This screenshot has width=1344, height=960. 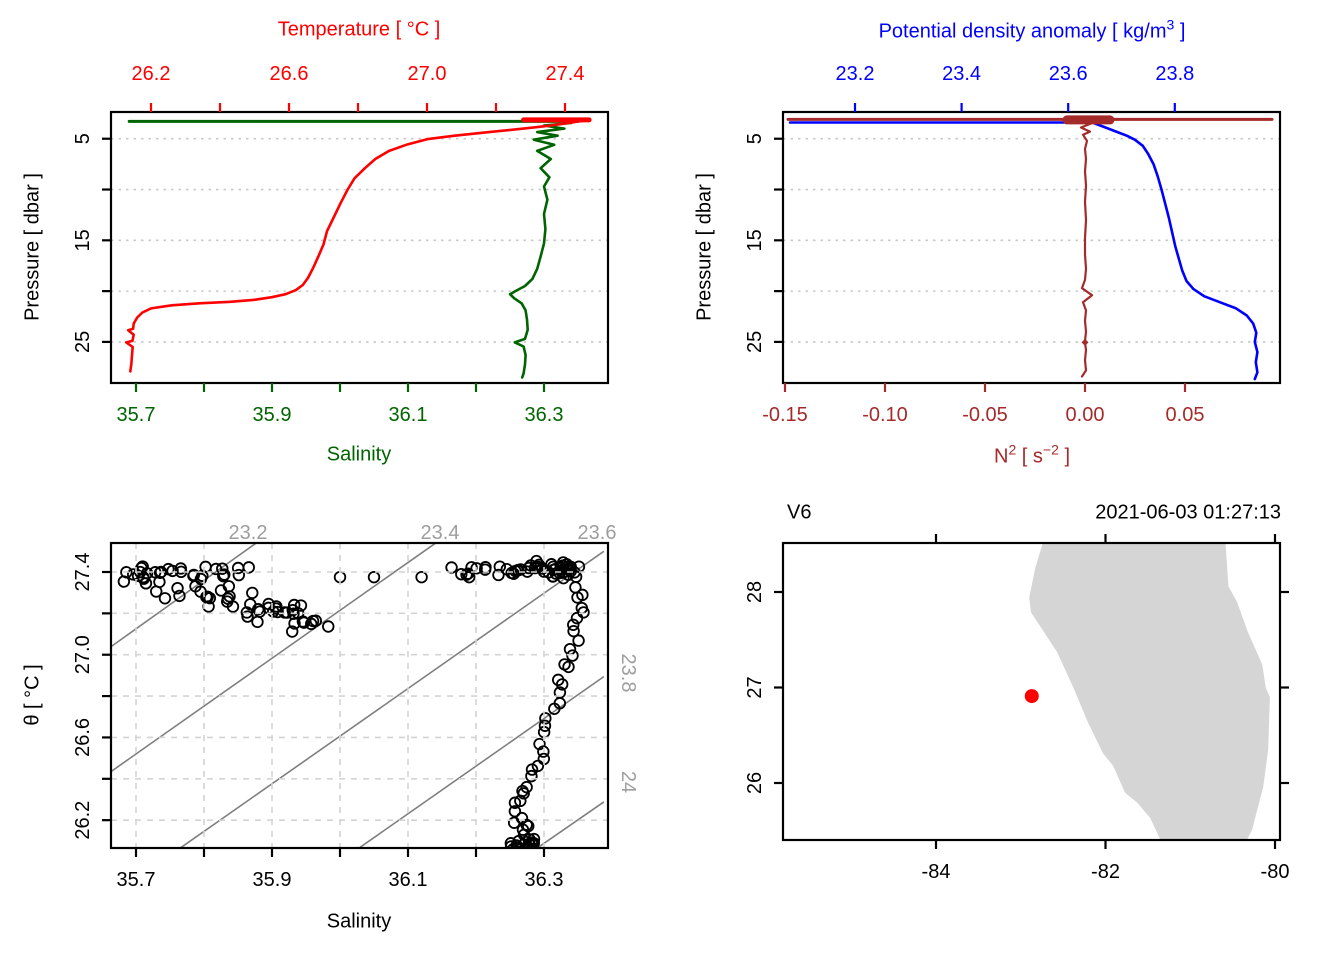 I want to click on station-map-axis-lat_right, so click(x=1284, y=687).